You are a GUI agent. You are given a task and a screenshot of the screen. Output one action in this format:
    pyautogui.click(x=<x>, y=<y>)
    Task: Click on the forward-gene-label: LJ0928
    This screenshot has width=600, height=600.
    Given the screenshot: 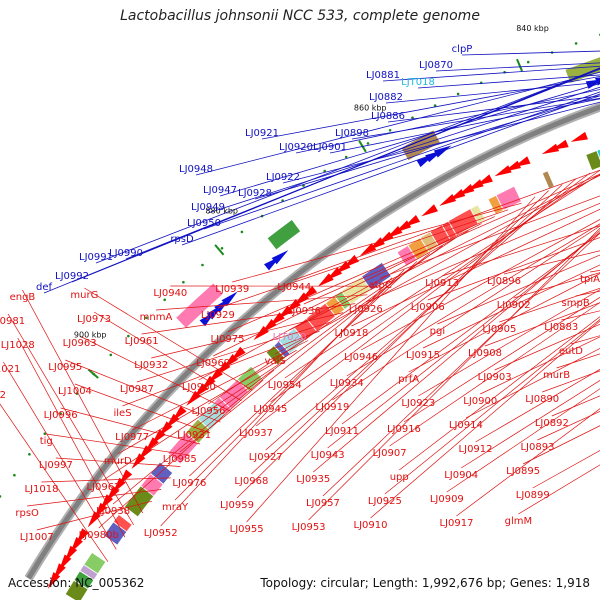 What is the action you would take?
    pyautogui.click(x=255, y=193)
    